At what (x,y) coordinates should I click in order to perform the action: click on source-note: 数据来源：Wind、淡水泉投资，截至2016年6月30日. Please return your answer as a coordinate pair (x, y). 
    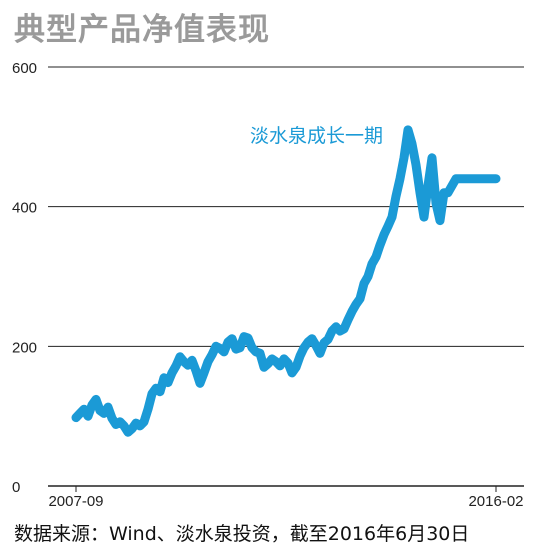
    Looking at the image, I should click on (242, 534).